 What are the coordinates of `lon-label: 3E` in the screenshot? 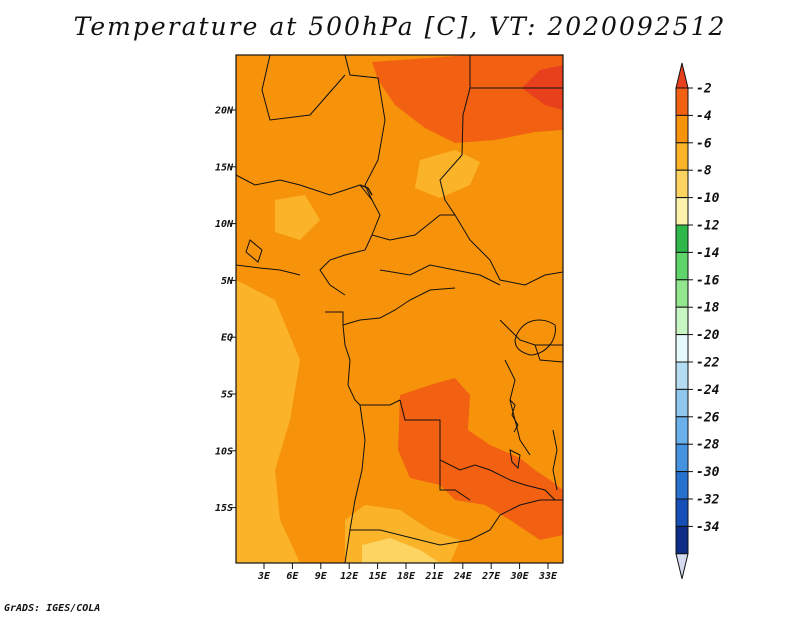 It's located at (264, 576).